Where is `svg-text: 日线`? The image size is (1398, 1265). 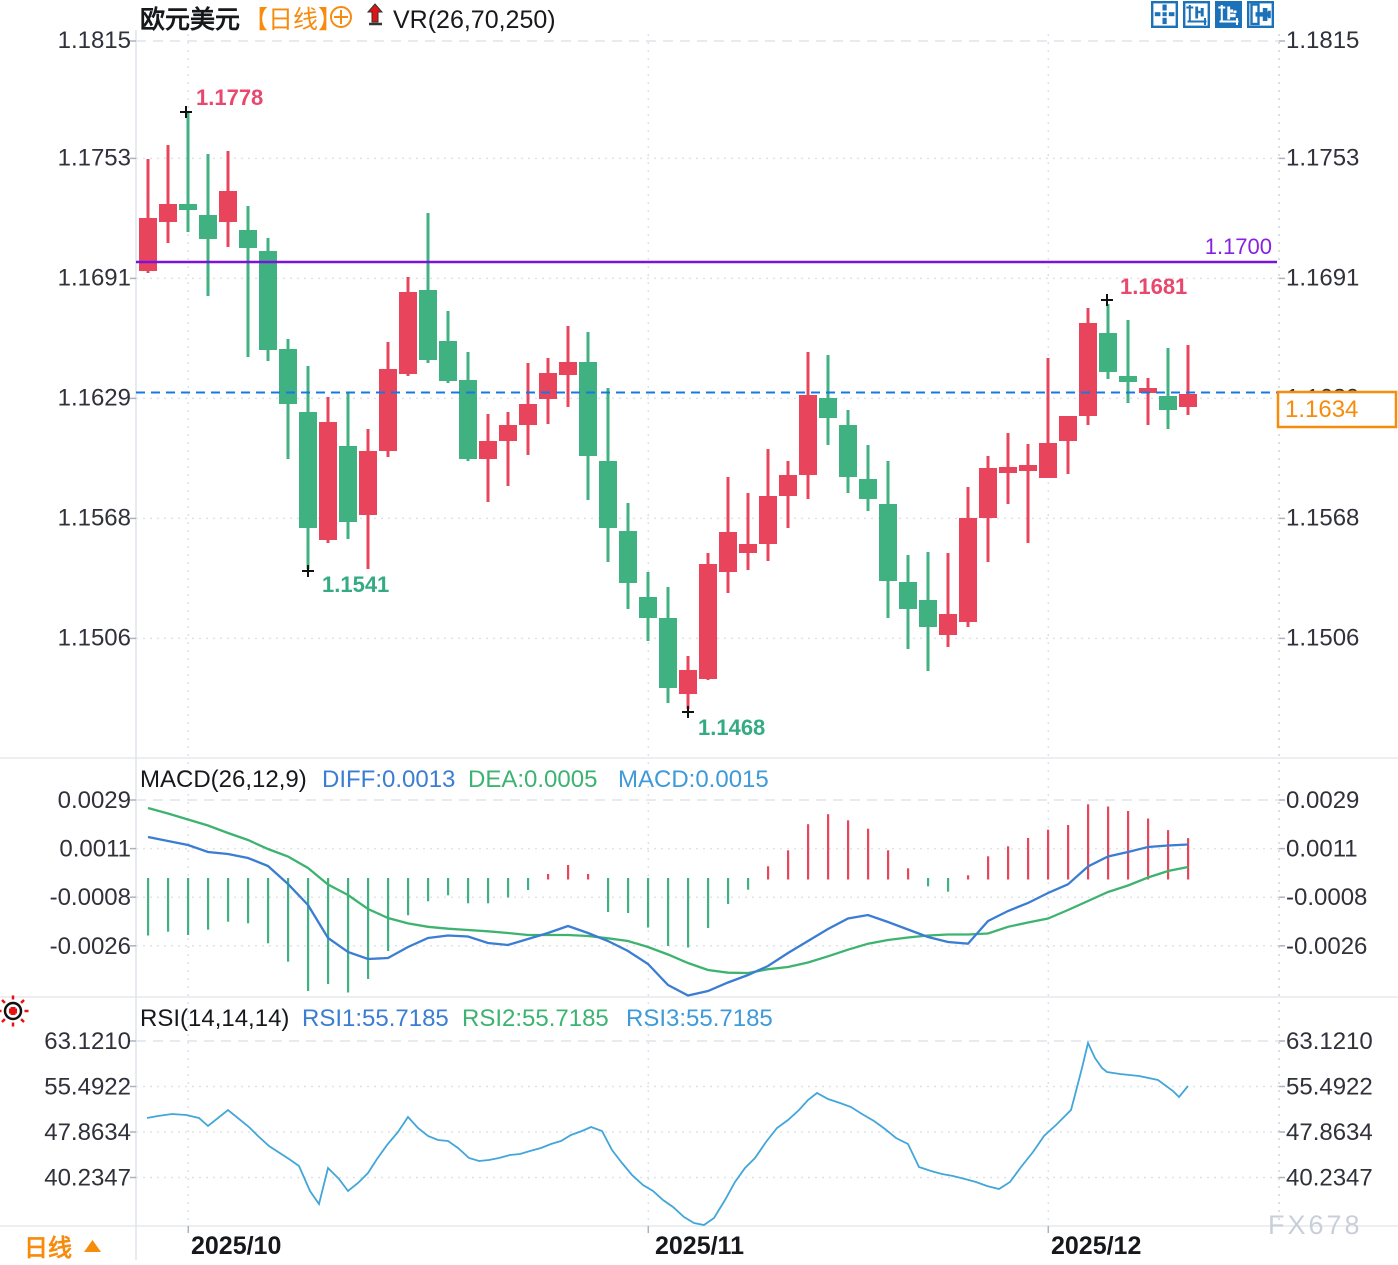 svg-text: 日线 is located at coordinates (48, 1247).